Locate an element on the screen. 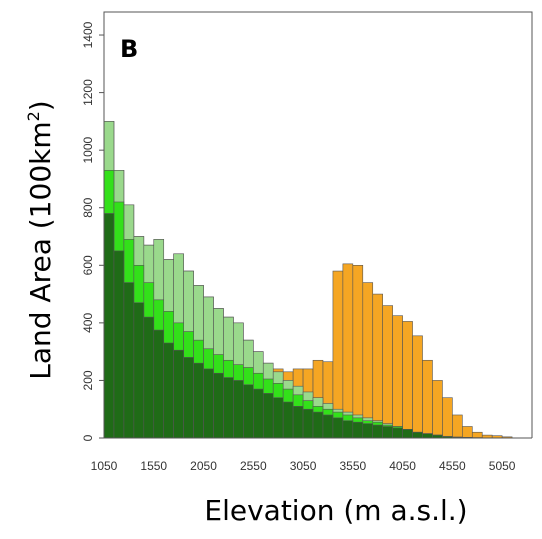 This screenshot has width=542, height=539. x-axis-title: Elevation (m a.s.l.) is located at coordinates (335, 510).